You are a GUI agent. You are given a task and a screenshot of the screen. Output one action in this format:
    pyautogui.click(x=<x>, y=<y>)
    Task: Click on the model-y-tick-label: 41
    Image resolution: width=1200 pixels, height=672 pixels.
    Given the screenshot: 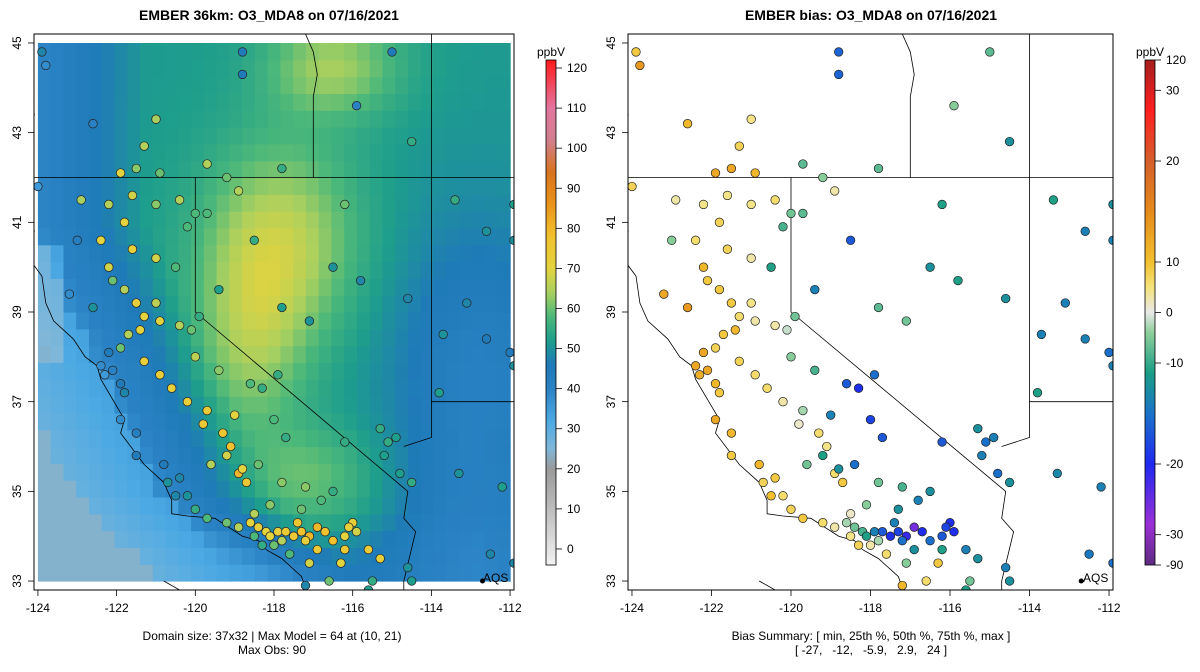 What is the action you would take?
    pyautogui.click(x=17, y=222)
    